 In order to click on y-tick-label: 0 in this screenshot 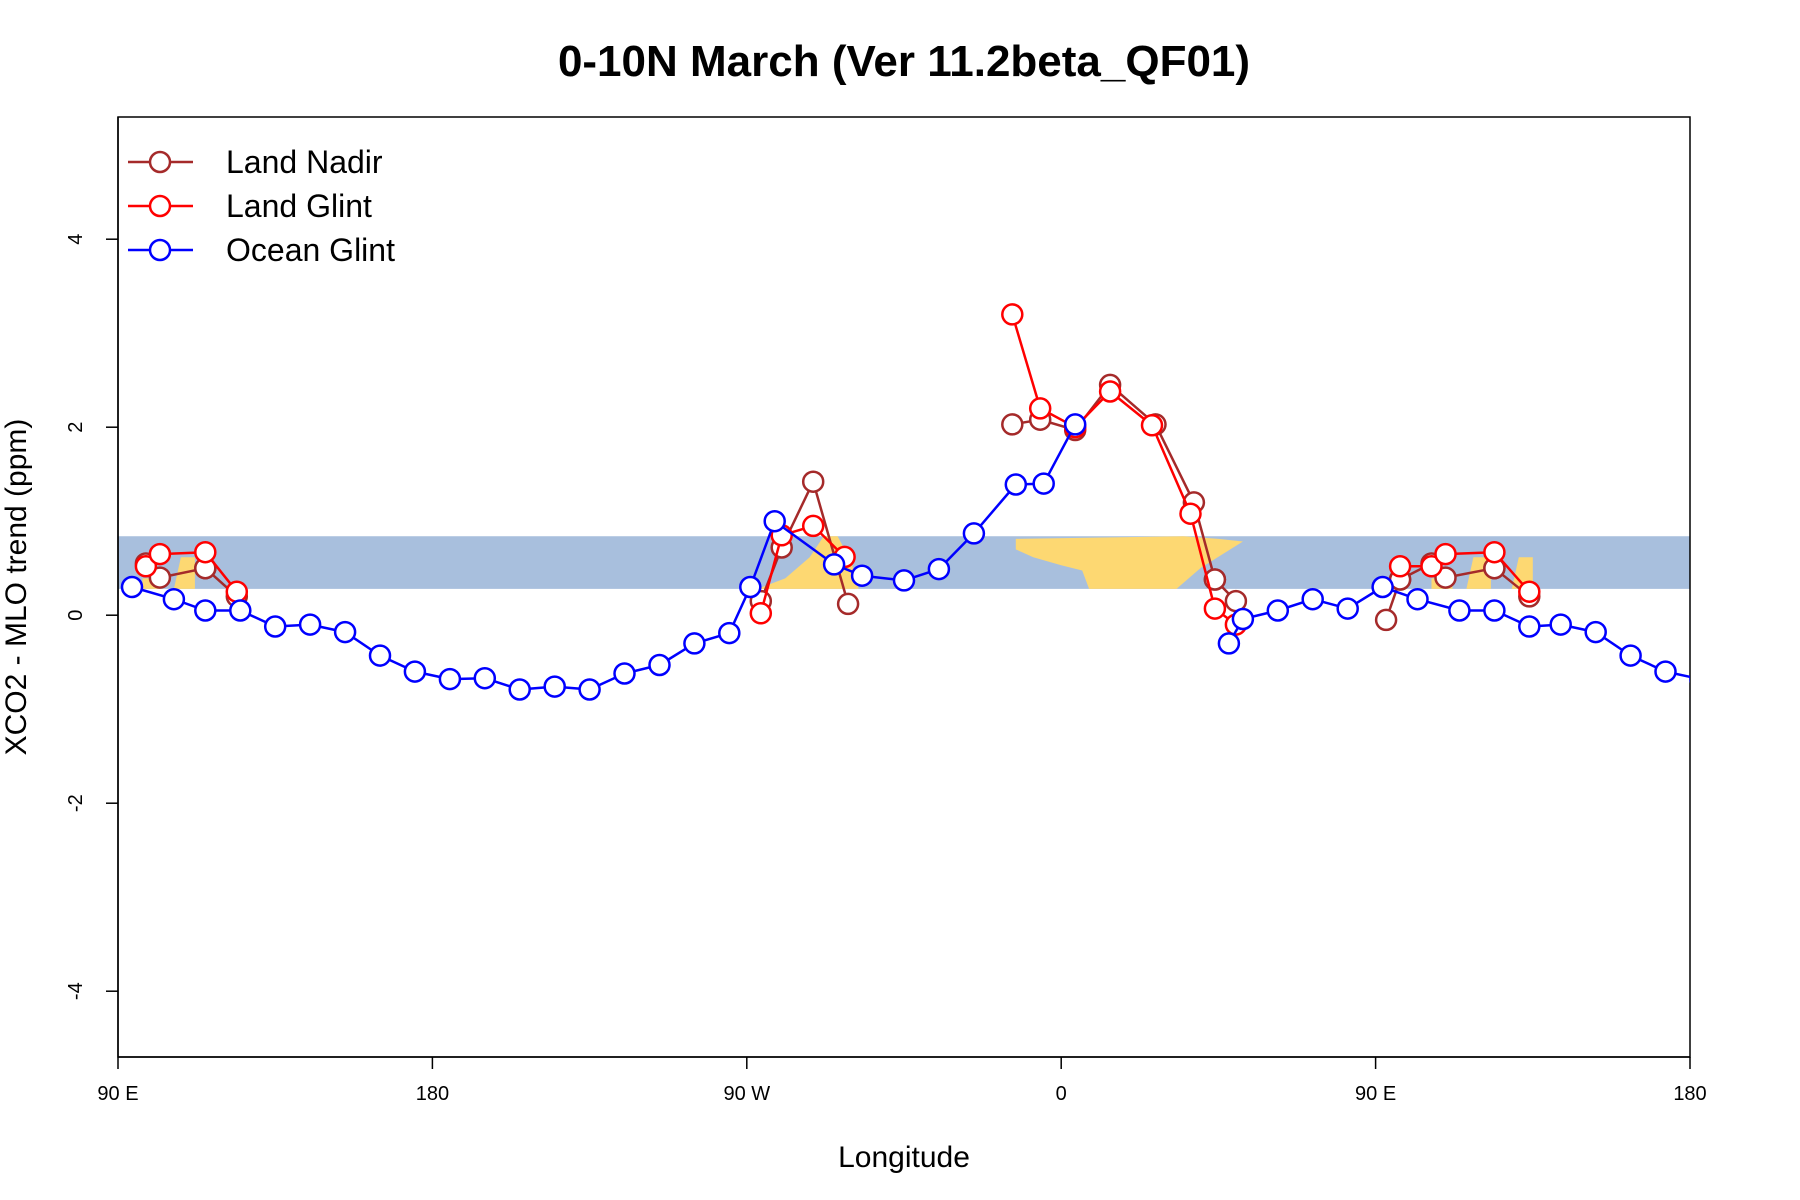, I will do `click(76, 615)`.